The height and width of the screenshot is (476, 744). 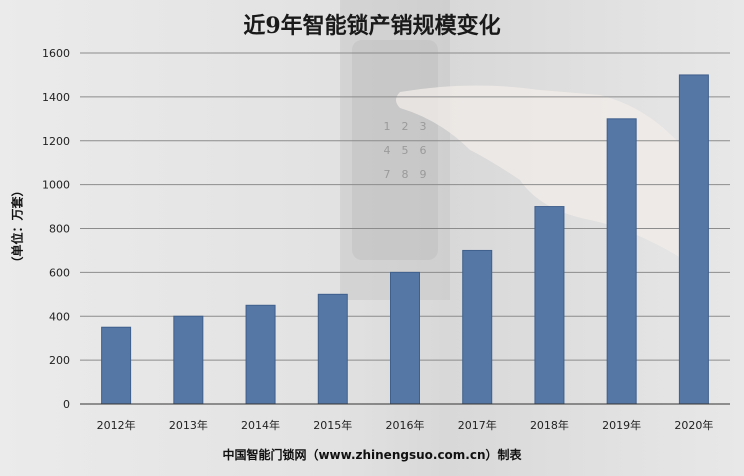 I want to click on x-tick-label: 2014年, so click(x=260, y=425).